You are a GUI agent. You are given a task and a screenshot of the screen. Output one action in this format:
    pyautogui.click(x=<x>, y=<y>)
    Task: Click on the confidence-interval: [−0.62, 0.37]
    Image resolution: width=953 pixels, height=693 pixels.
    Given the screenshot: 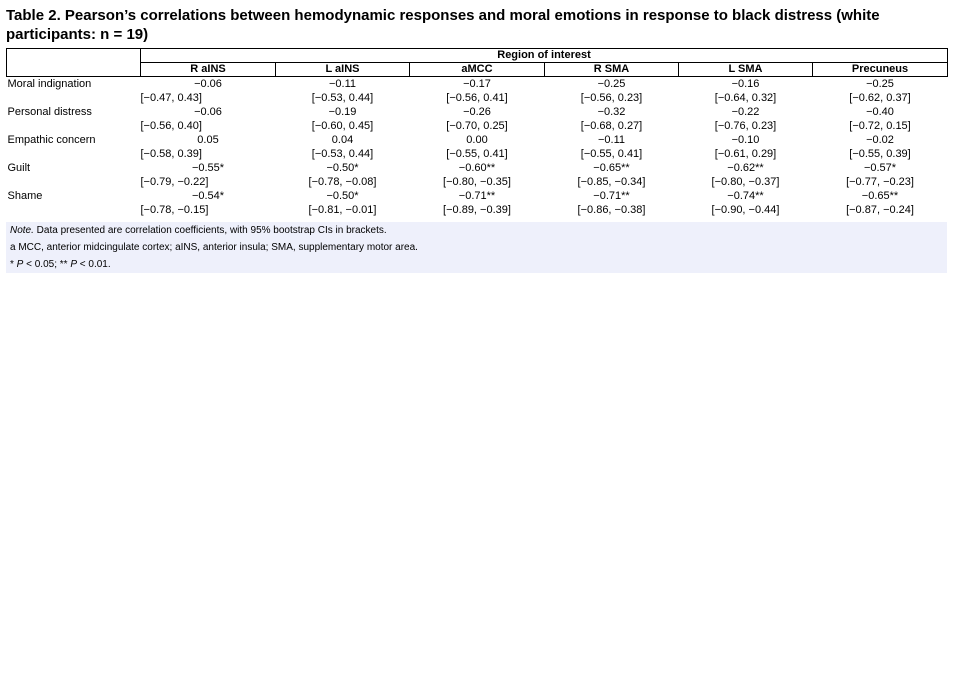 What is the action you would take?
    pyautogui.click(x=880, y=98)
    